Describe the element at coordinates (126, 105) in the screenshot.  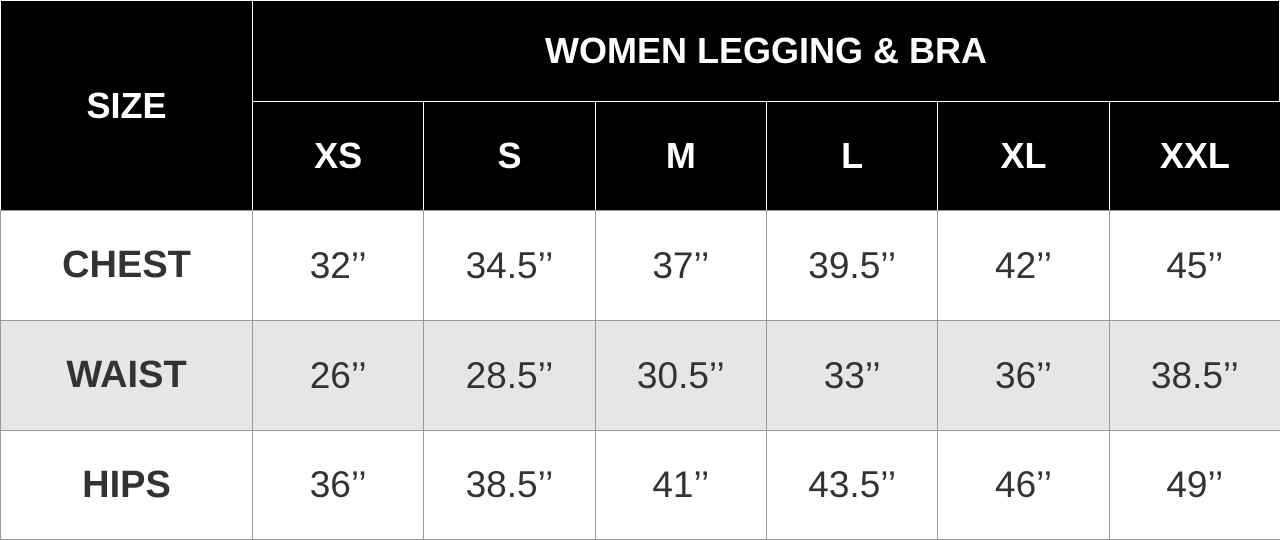
I see `corner-header: SIZE` at that location.